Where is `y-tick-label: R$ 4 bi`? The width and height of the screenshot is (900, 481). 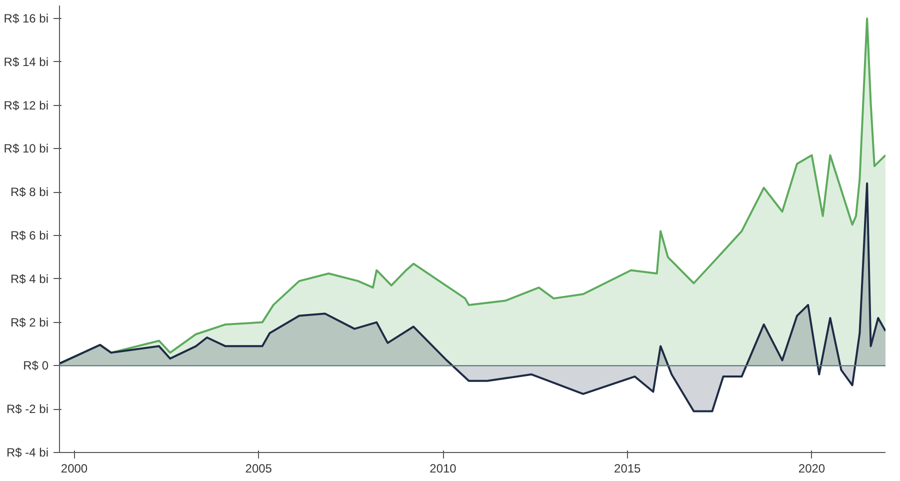
y-tick-label: R$ 4 bi is located at coordinates (29, 279).